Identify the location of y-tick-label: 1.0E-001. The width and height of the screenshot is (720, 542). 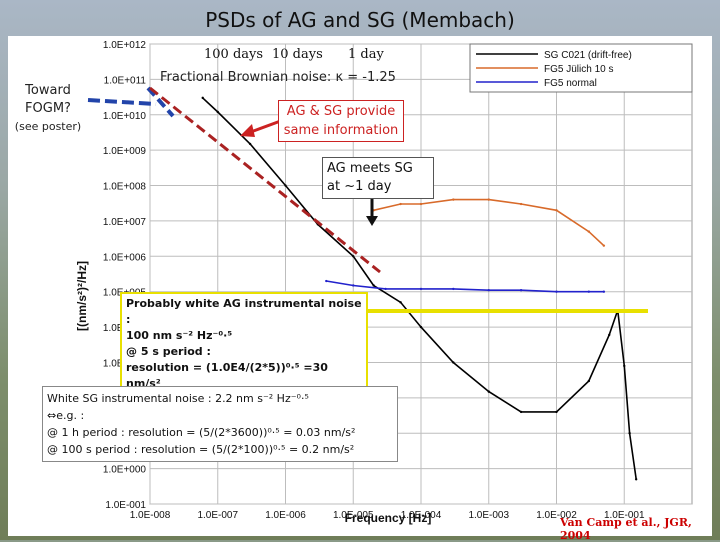
(125, 505).